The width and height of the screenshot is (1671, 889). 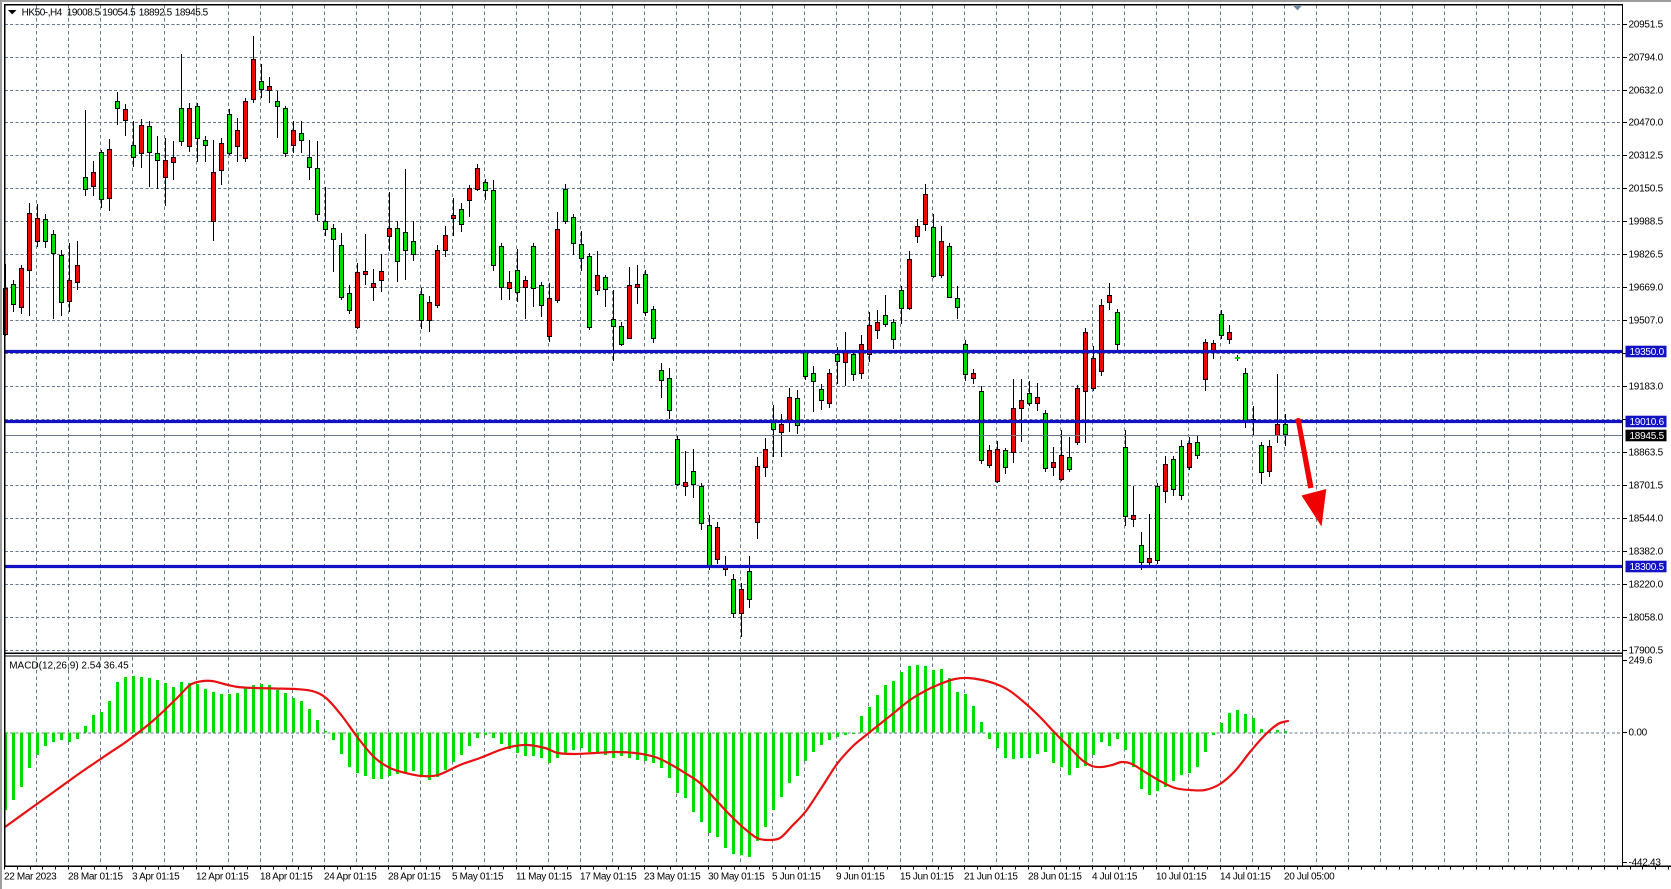 I want to click on svg-text: 17900.5, so click(x=1646, y=651).